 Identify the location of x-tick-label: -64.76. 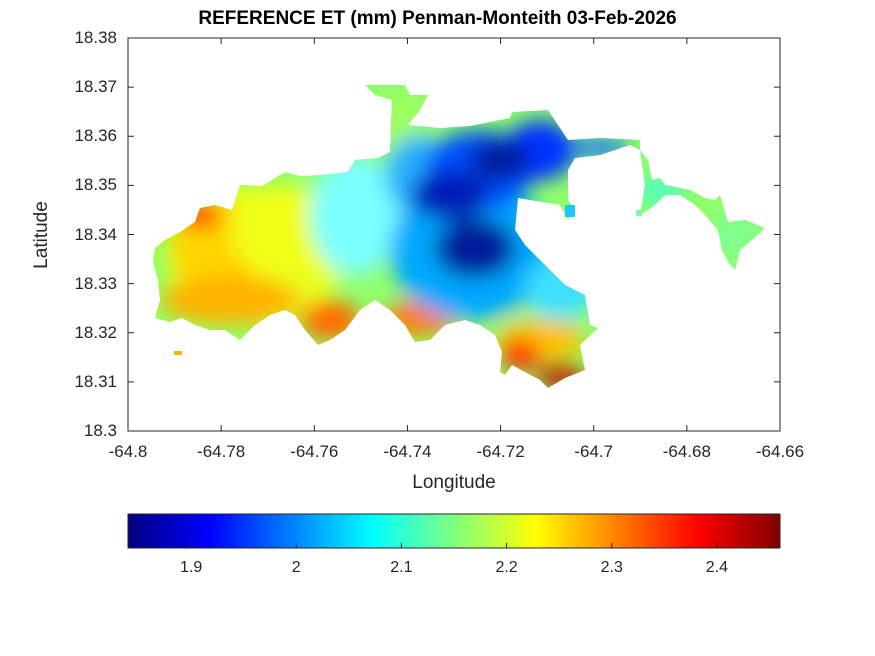
(314, 451).